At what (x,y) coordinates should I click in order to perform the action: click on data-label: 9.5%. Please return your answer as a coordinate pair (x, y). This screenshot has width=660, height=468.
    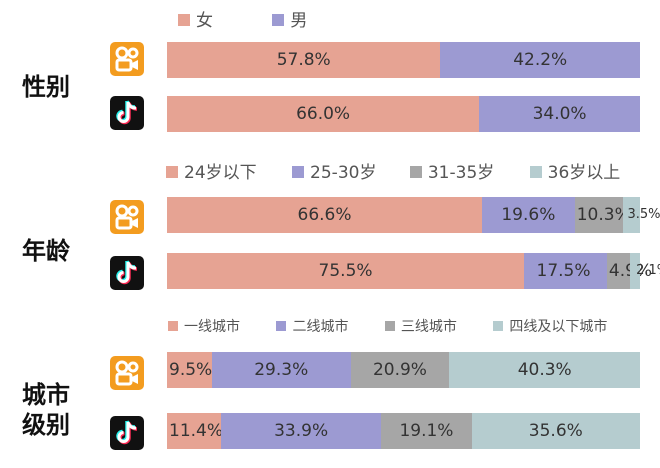
    Looking at the image, I should click on (191, 370).